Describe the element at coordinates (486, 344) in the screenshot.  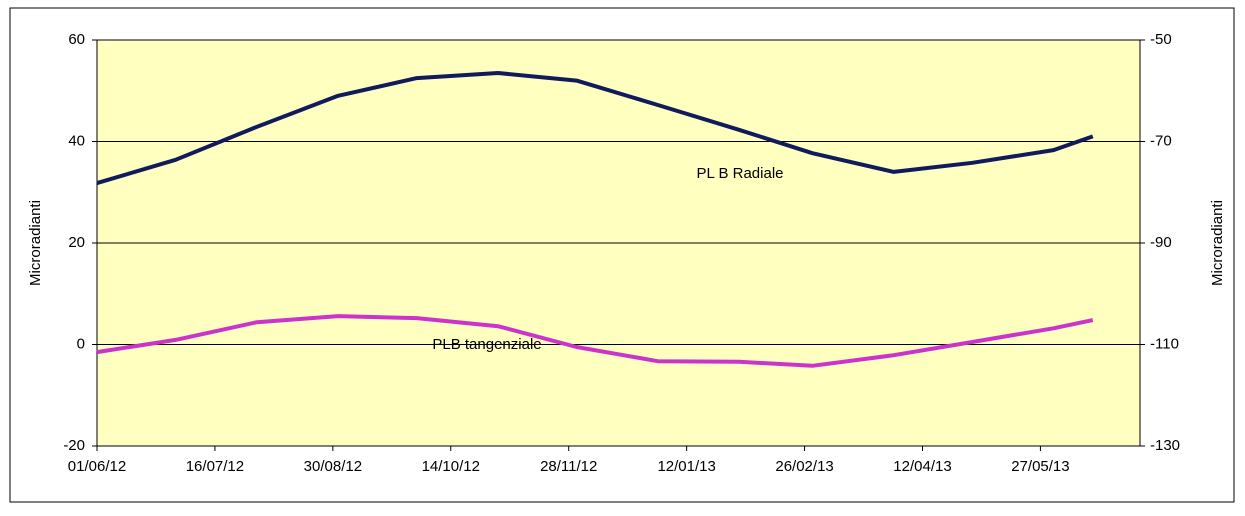
I see `series-label: PLB tangenziale` at that location.